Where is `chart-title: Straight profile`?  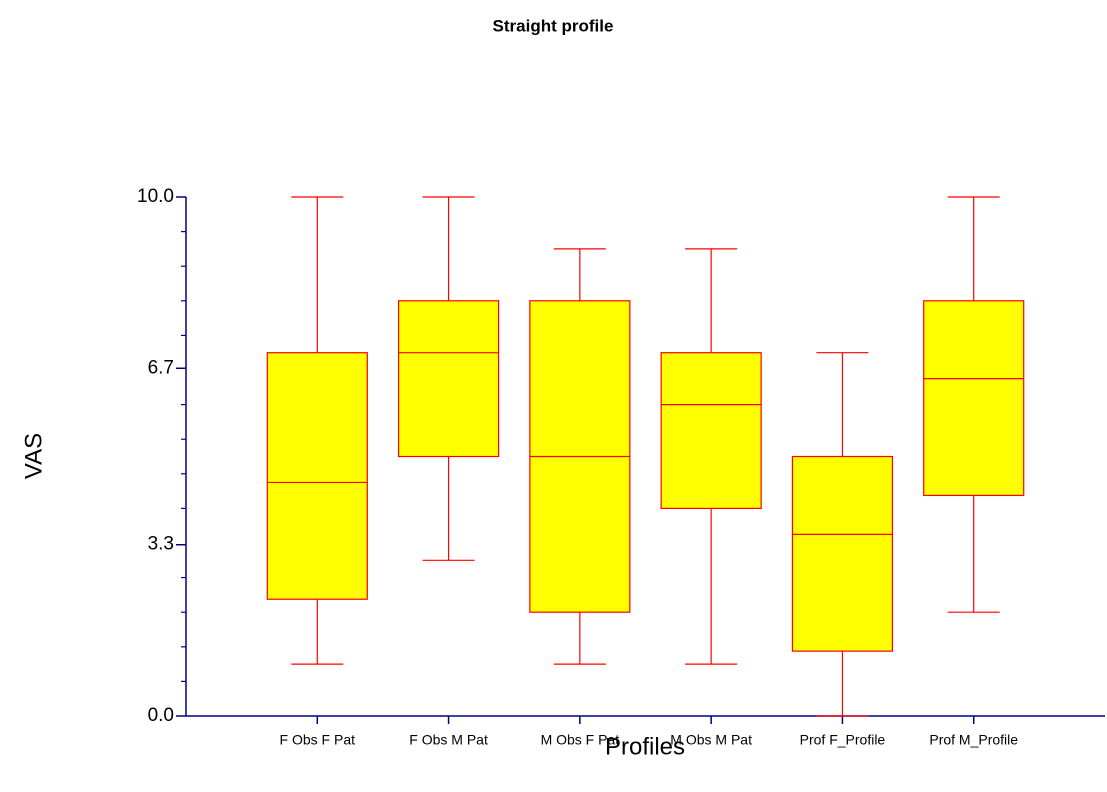
chart-title: Straight profile is located at coordinates (553, 25).